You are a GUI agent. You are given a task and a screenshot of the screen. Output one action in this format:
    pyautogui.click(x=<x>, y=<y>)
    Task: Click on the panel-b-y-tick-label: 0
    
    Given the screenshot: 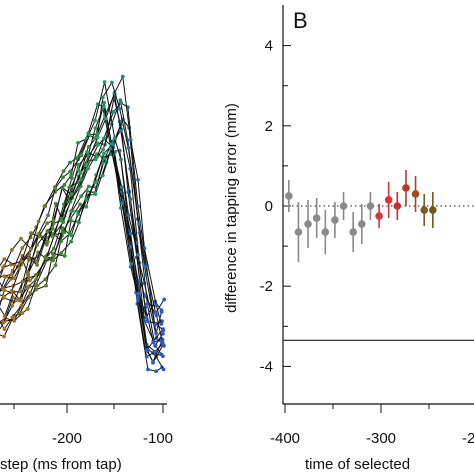 What is the action you would take?
    pyautogui.click(x=269, y=206)
    